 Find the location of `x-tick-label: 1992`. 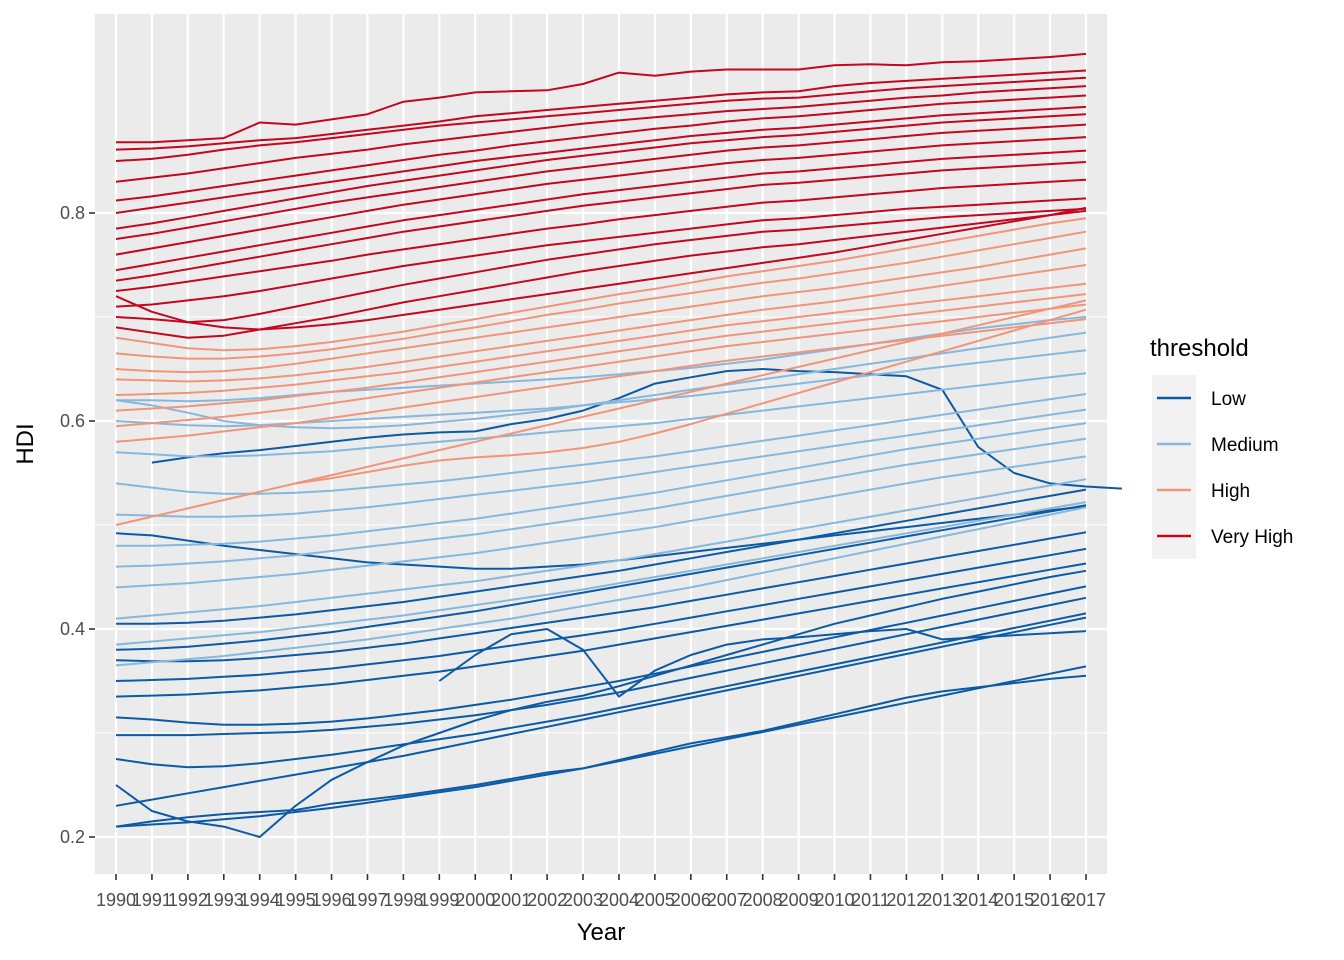

x-tick-label: 1992 is located at coordinates (188, 900).